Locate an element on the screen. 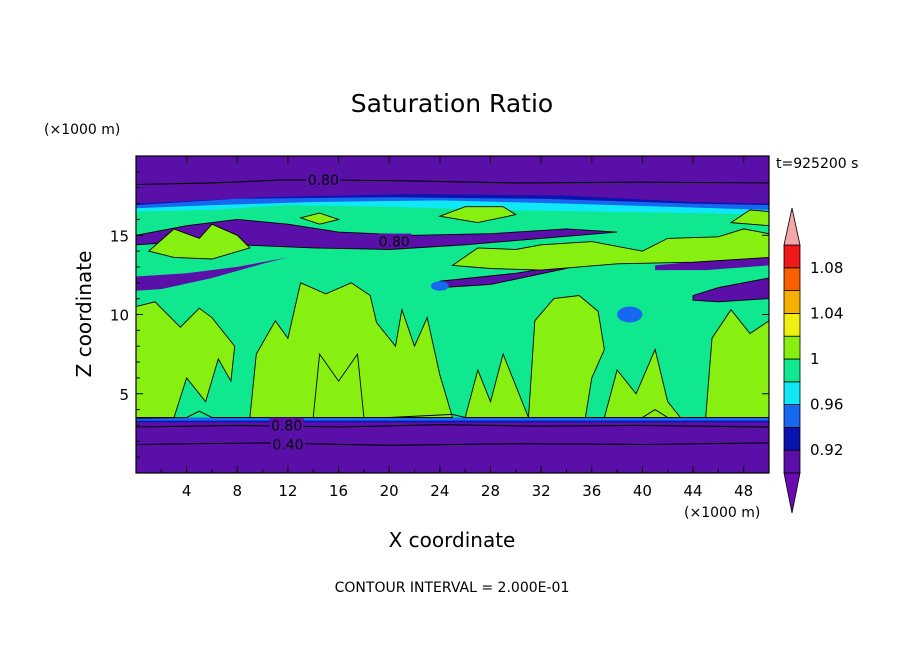 The image size is (904, 654). x-tick-label: 8 is located at coordinates (238, 491).